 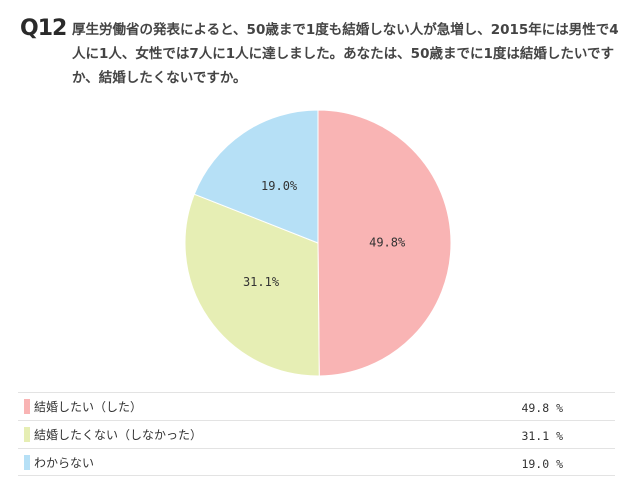 What do you see at coordinates (316, 406) in the screenshot?
I see `legend-row: 結婚したい（した） 49.8 %` at bounding box center [316, 406].